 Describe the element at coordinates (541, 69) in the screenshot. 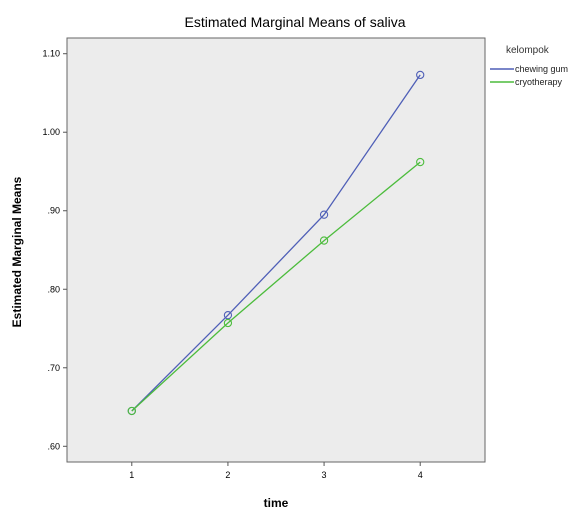

I see `legend-entry-label: chewing gum` at that location.